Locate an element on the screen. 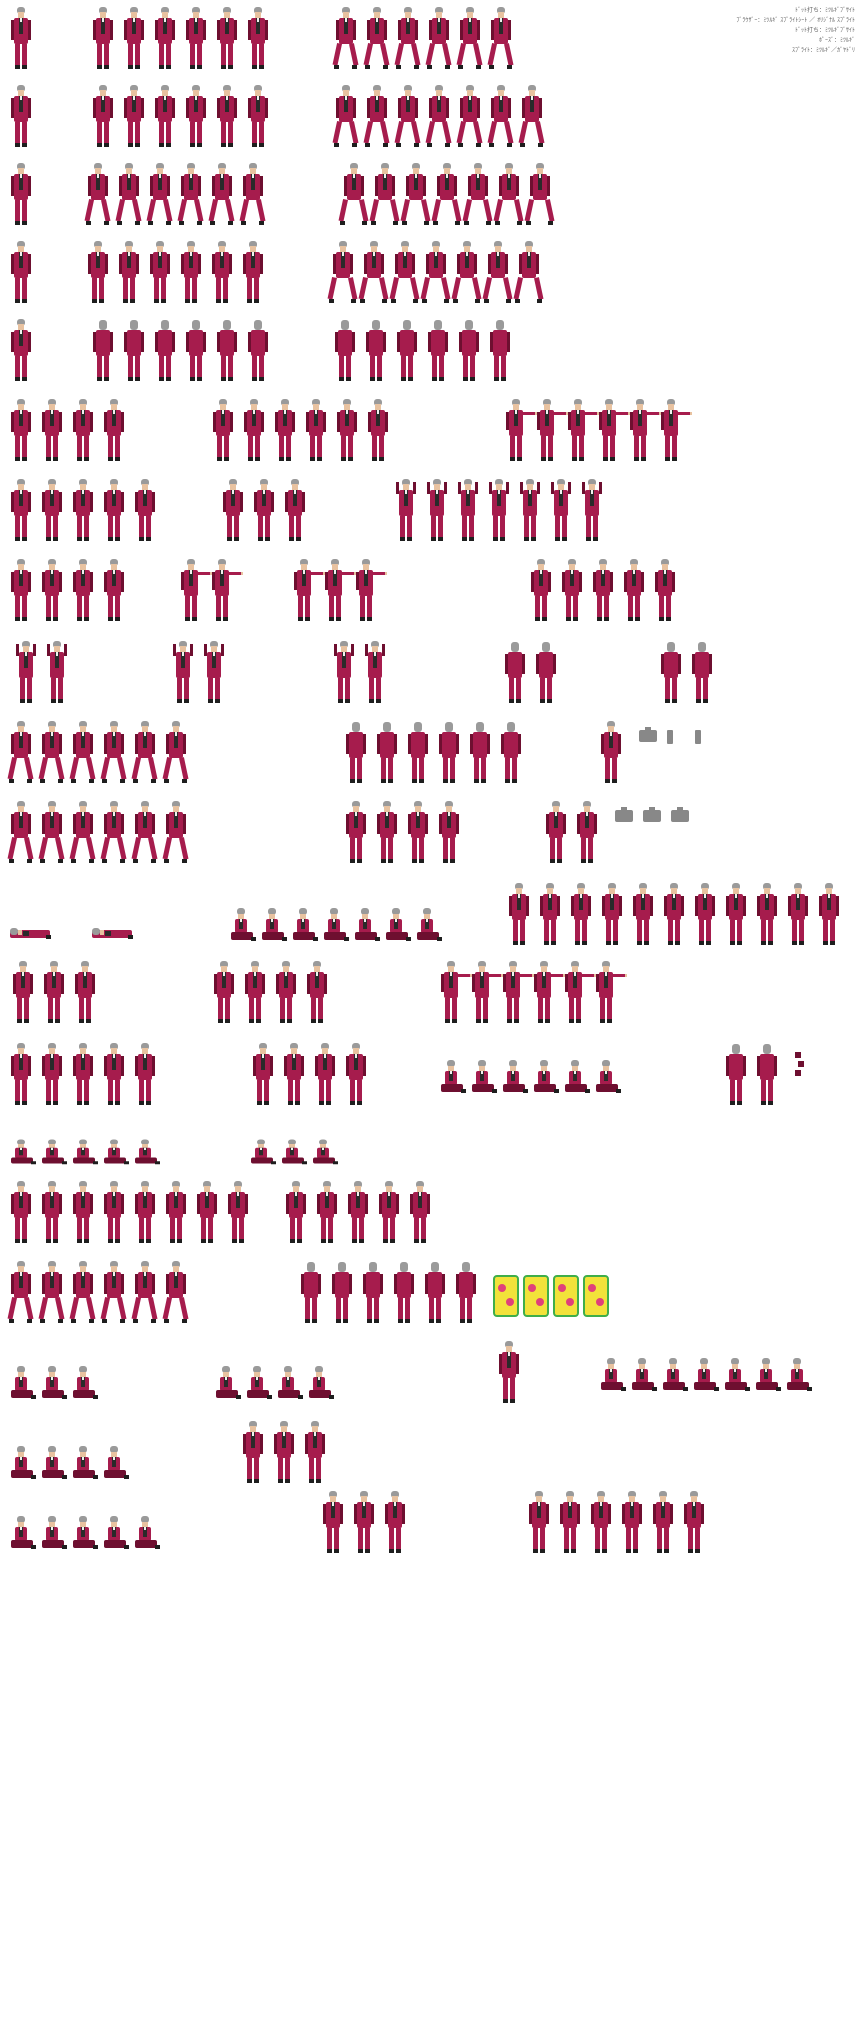  sprite-row-shrug is located at coordinates (364, 672).